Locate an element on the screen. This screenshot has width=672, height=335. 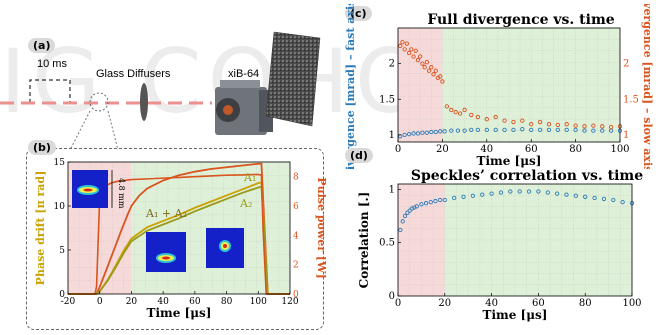
y-tick-label: 10 is located at coordinates (60, 207).